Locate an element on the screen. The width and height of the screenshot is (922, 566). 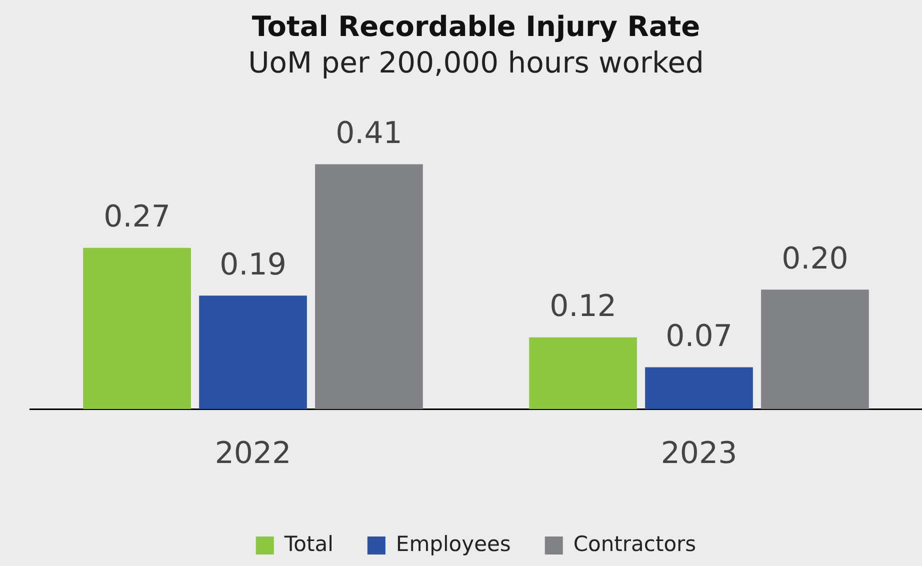
legend-label: Total is located at coordinates (308, 544).